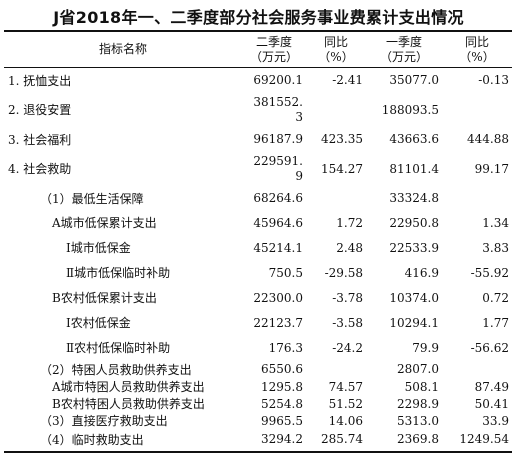 Image resolution: width=517 pixels, height=459 pixels. Describe the element at coordinates (92, 439) in the screenshot. I see `row-indicator-name: （4）临时救助支出` at that location.